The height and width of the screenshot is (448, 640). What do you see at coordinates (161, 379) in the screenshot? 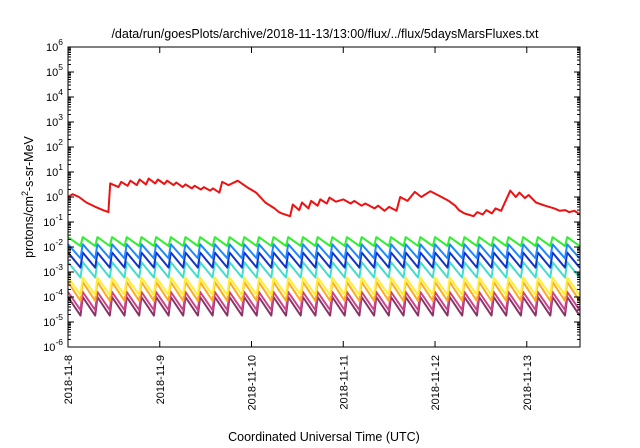
I see `x-tick-label: 2018-11-9` at bounding box center [161, 379].